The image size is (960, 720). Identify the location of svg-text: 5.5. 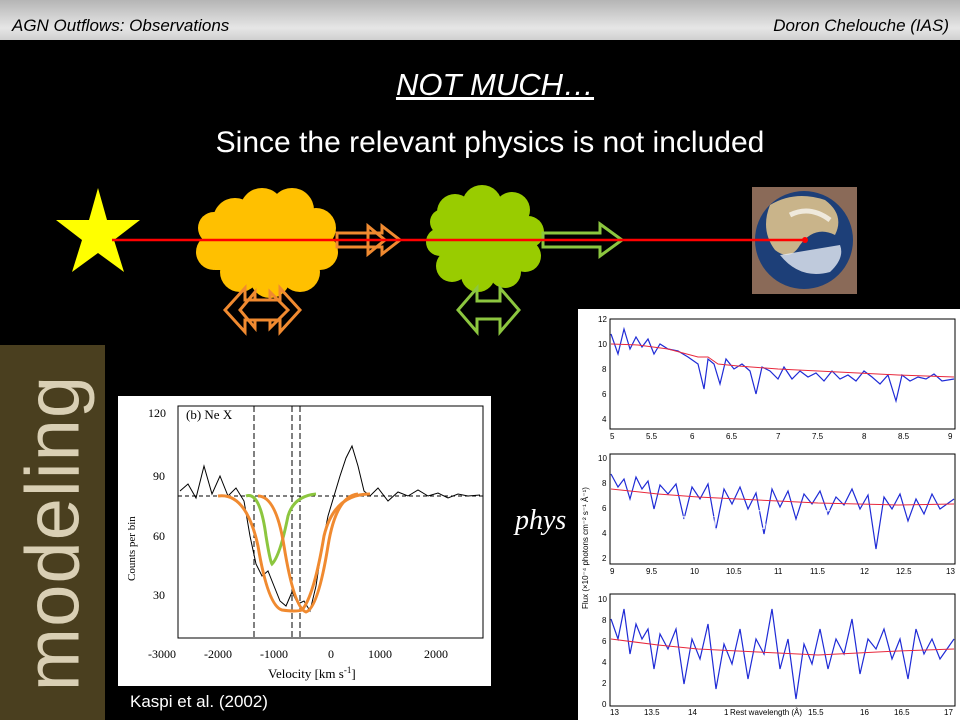
(652, 436).